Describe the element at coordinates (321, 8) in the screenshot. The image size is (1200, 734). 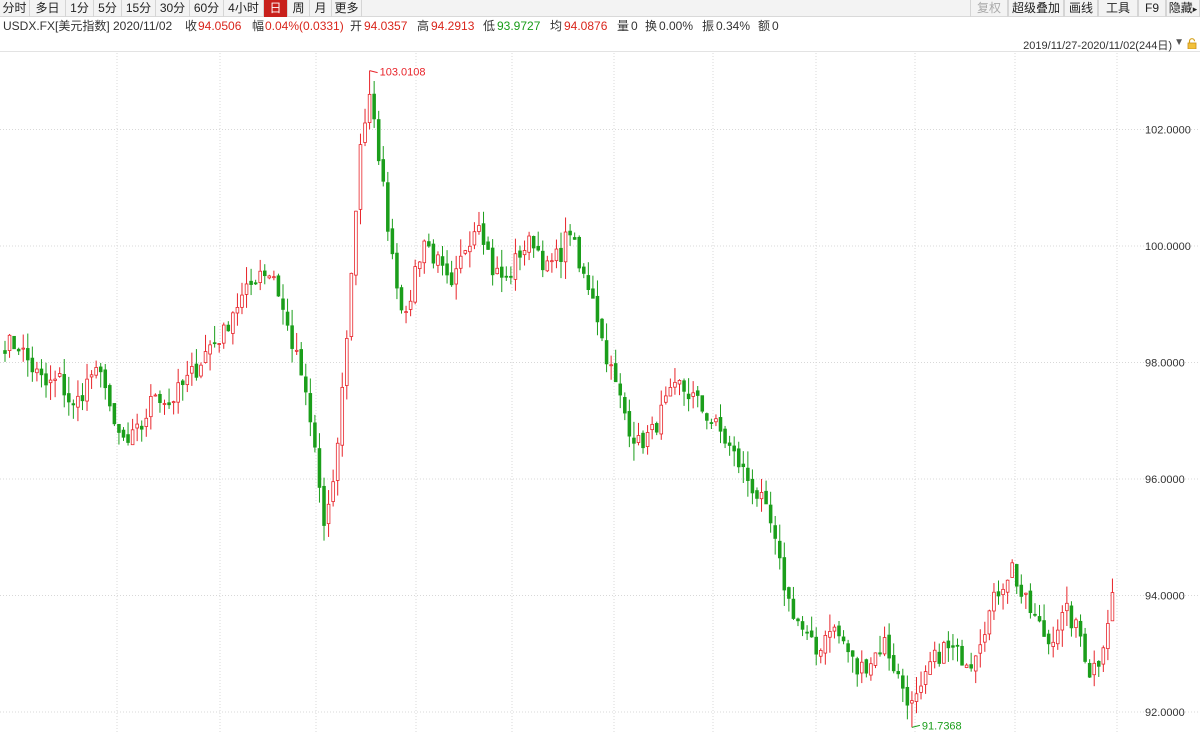
I see `period-tab-10: 月` at that location.